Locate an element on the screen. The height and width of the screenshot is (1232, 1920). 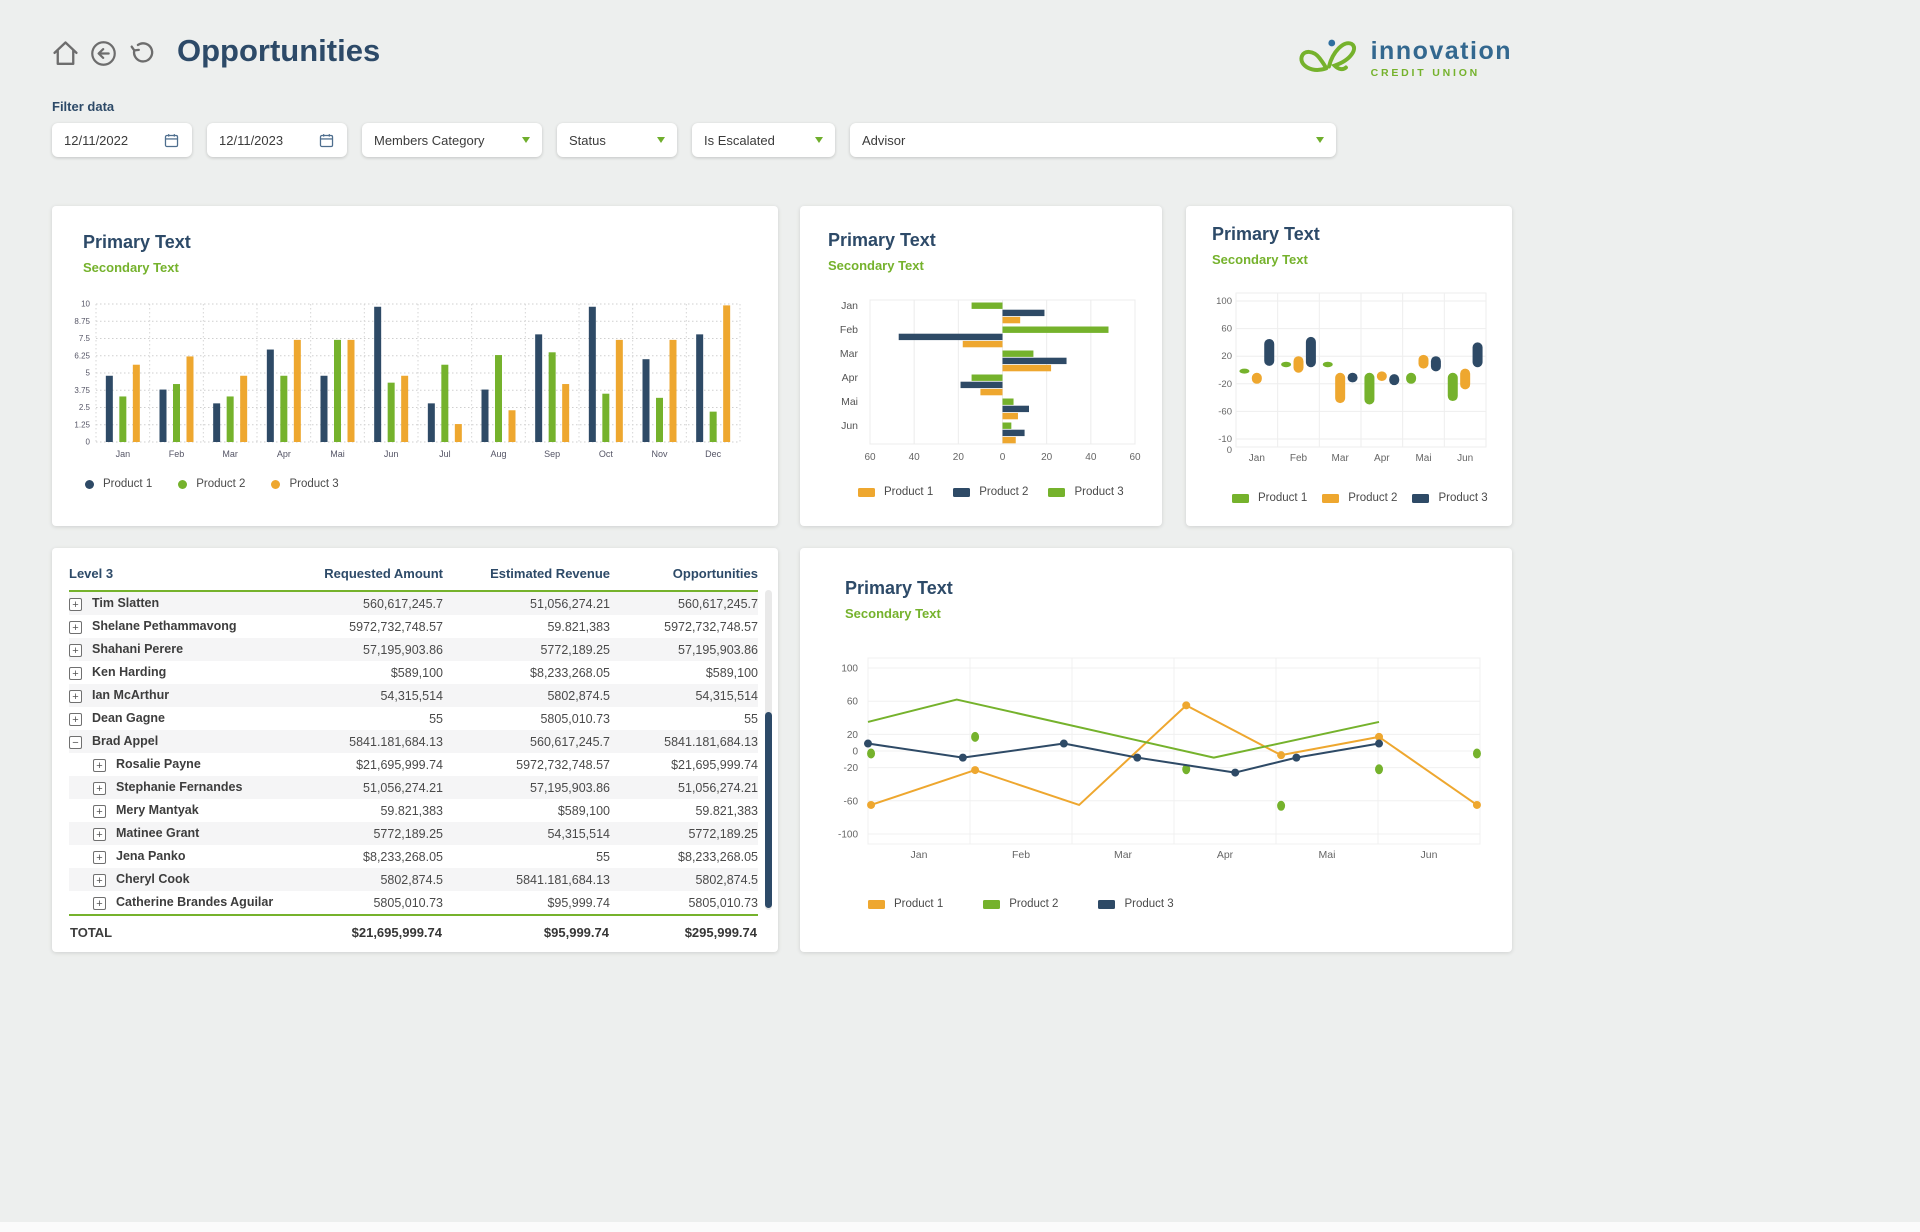
chart-subtitle: Secondary Text is located at coordinates (876, 265).